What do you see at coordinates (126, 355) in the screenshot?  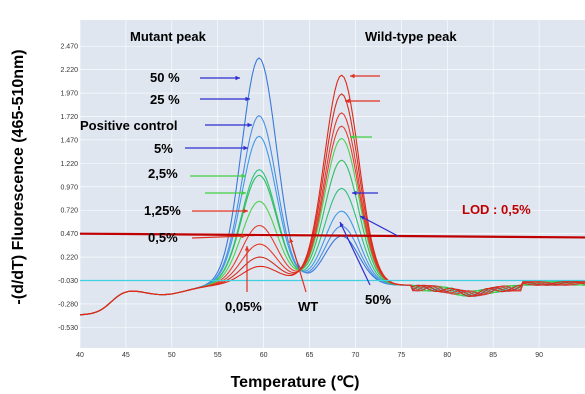 I see `x-tick-label: 45` at bounding box center [126, 355].